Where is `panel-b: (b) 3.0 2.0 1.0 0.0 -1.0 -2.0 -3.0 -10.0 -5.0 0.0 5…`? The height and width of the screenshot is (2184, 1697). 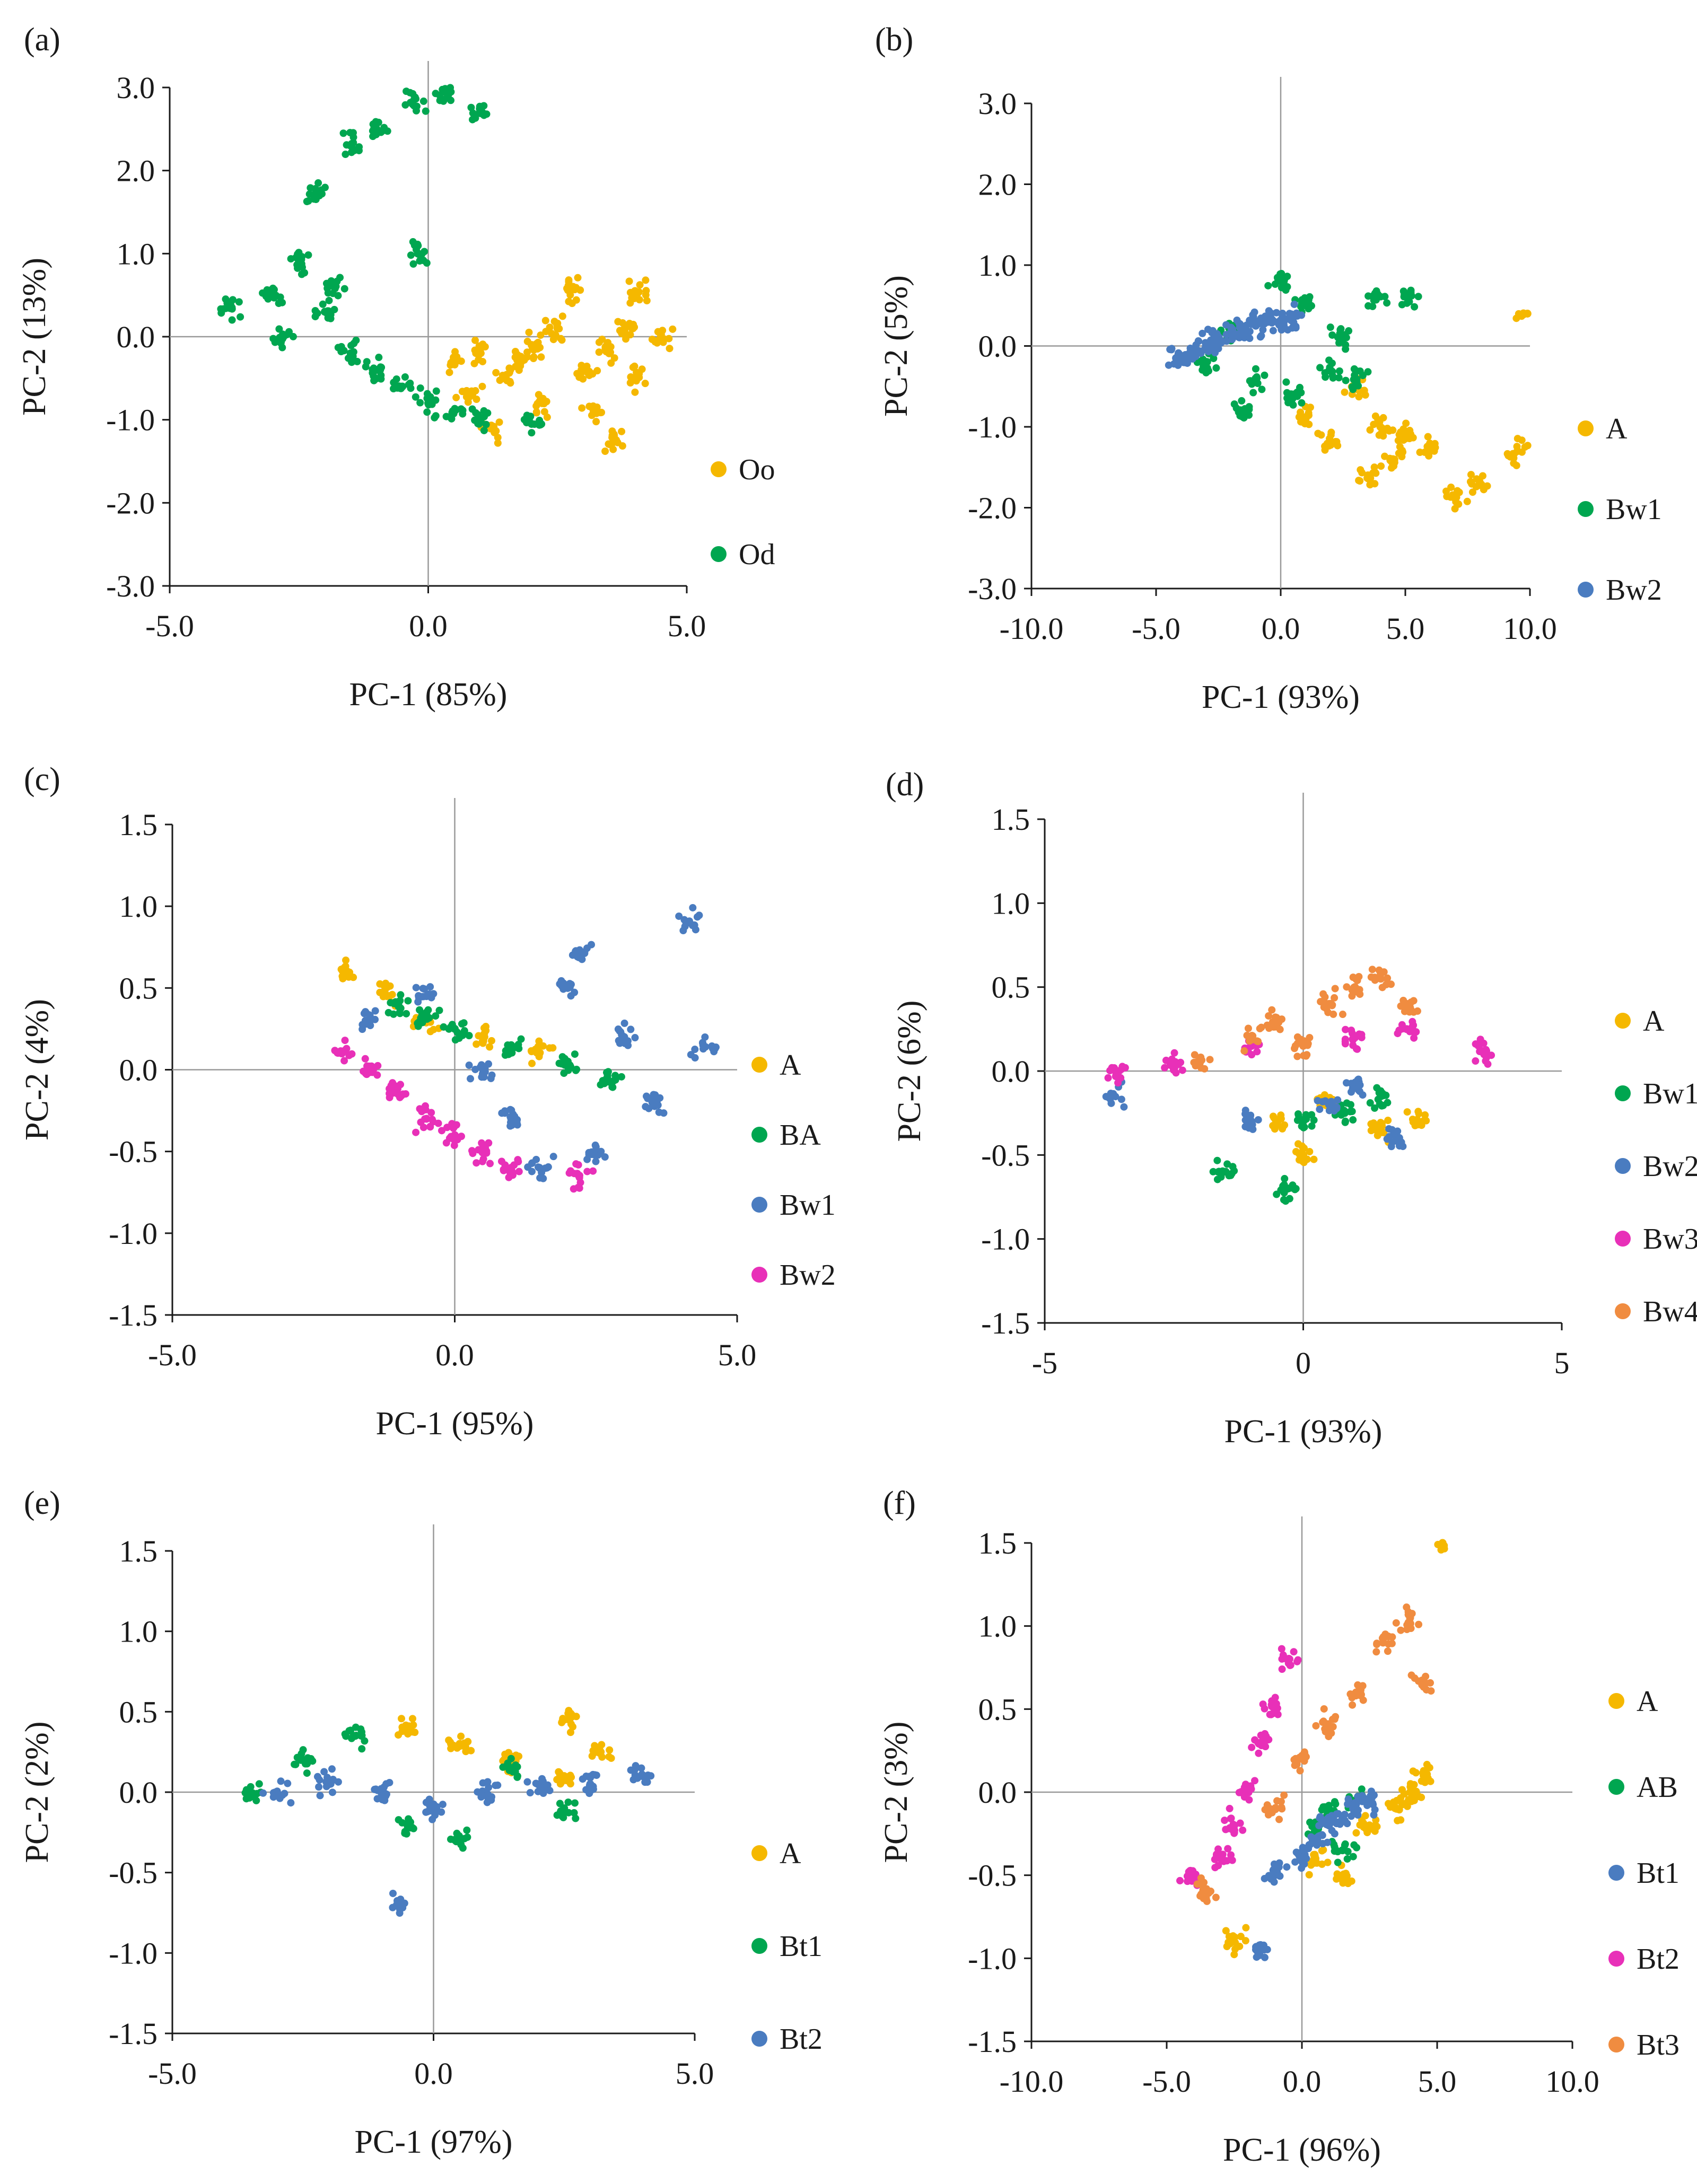
panel-b: (b) 3.0 2.0 1.0 0.0 -1.0 -2.0 -3.0 -10.0 -5.0 0.0 5… is located at coordinates (1268, 368).